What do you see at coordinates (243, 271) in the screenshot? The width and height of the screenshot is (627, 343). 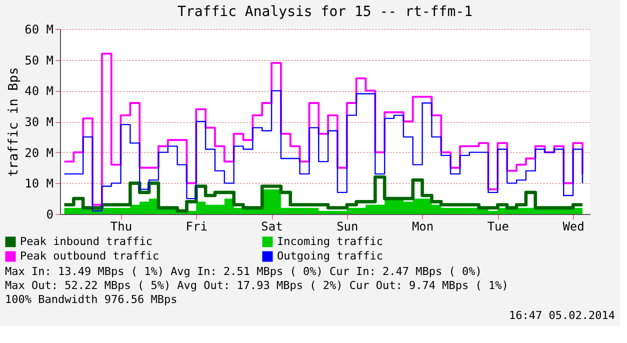 I see `text: Max In: 13.49 MBps ( 1%) Avg In: 2.51 MBps ( 0%) Cur In: 2.47 MBps ( 0%)` at bounding box center [243, 271].